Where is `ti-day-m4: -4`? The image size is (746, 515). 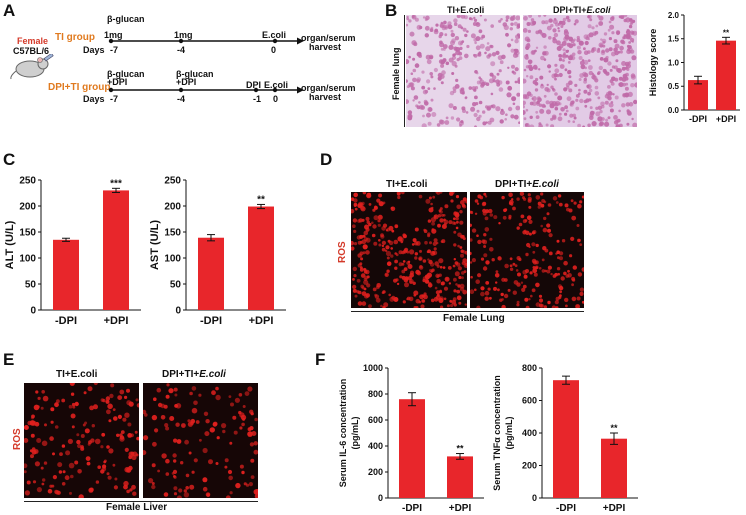 ti-day-m4: -4 is located at coordinates (181, 50).